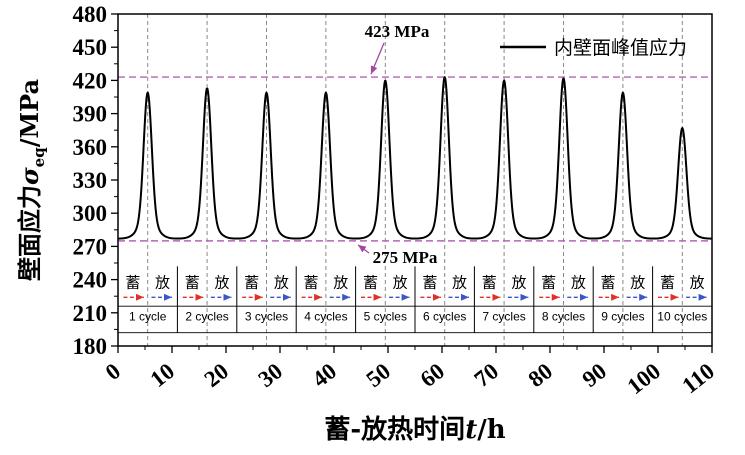 Image resolution: width=745 pixels, height=455 pixels. What do you see at coordinates (148, 317) in the screenshot?
I see `cycle-label: 1 cycle` at bounding box center [148, 317].